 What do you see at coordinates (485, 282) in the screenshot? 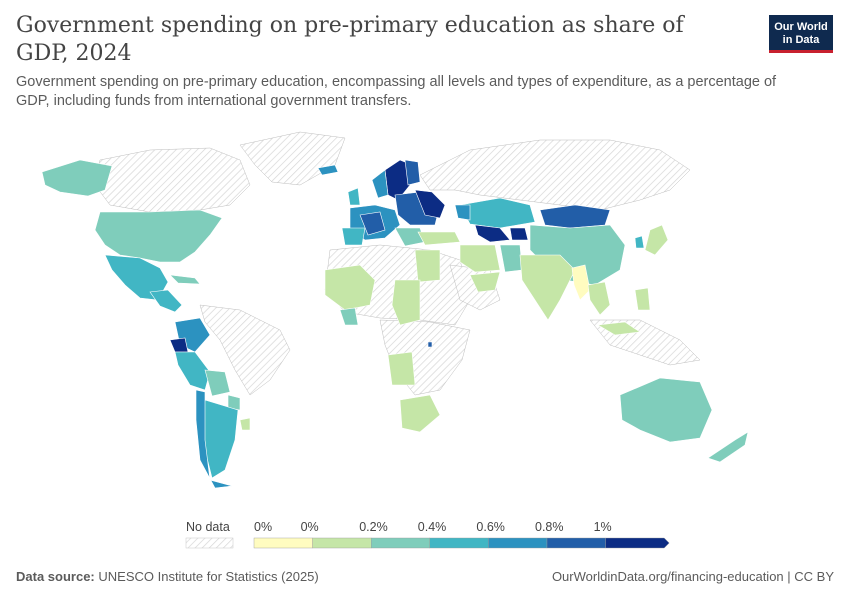
I see `ethiopia-region` at bounding box center [485, 282].